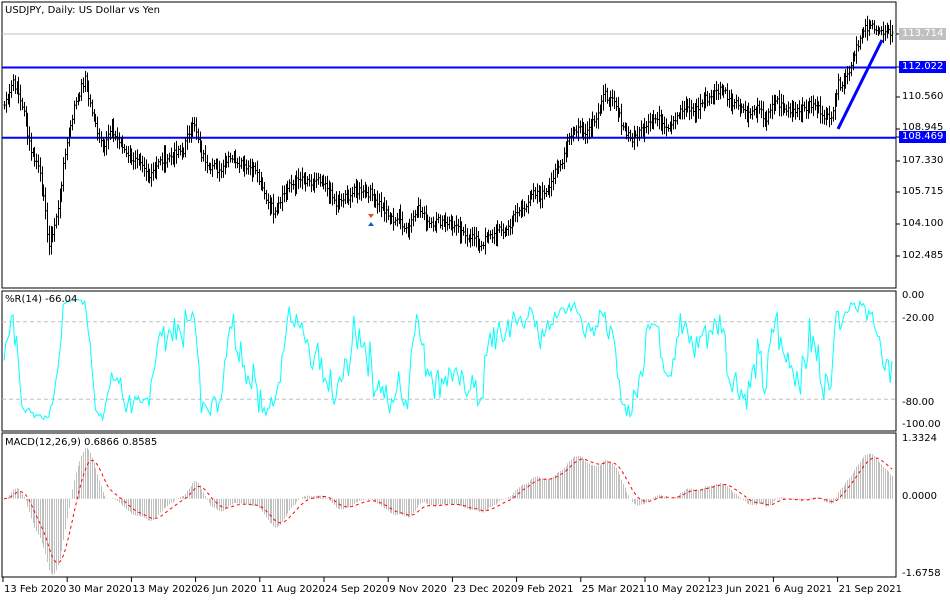 This screenshot has width=950, height=600. Describe the element at coordinates (923, 34) in the screenshot. I see `current-price-tag: 113.714` at that location.